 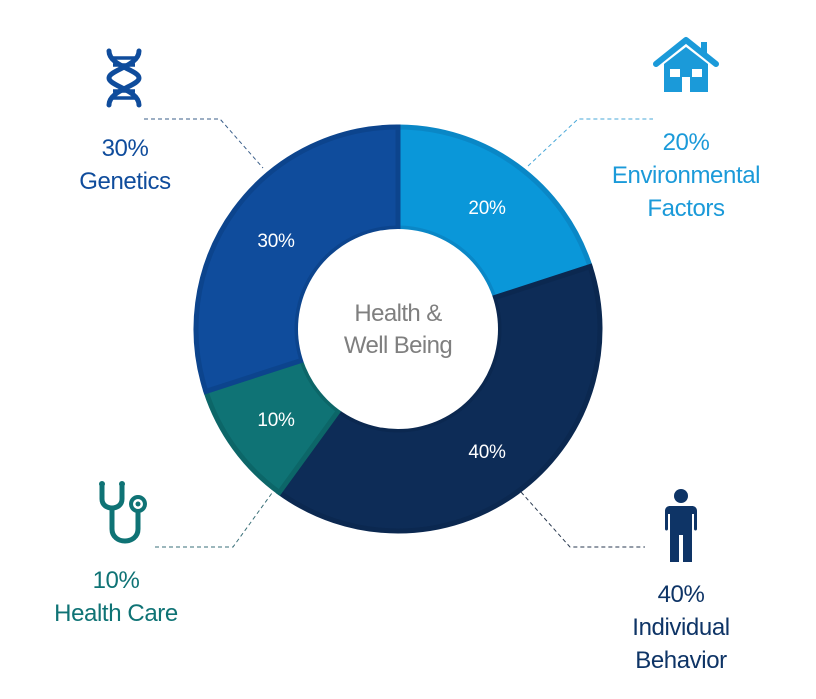 I want to click on donut-segment-genetics, so click(x=297, y=259).